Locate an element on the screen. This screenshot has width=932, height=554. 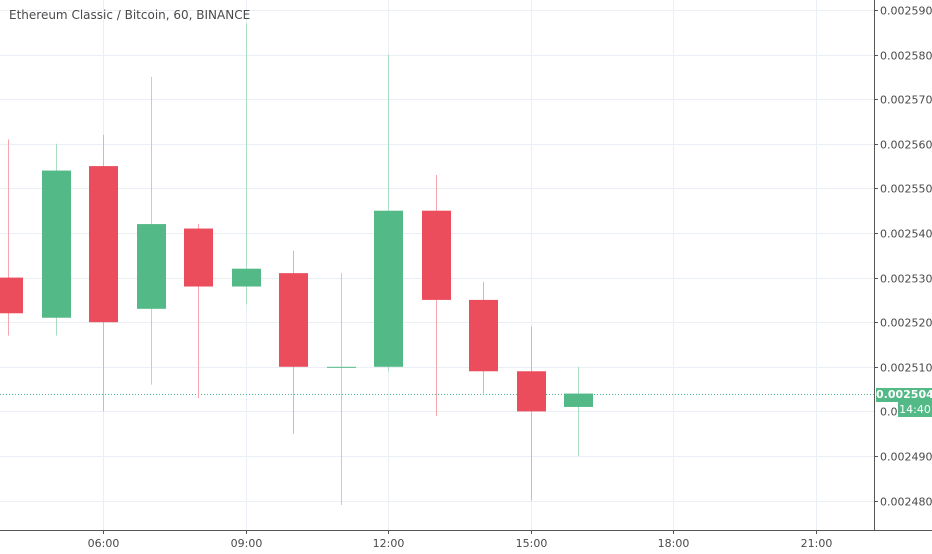
x-tick-label: 15:00 is located at coordinates (532, 543).